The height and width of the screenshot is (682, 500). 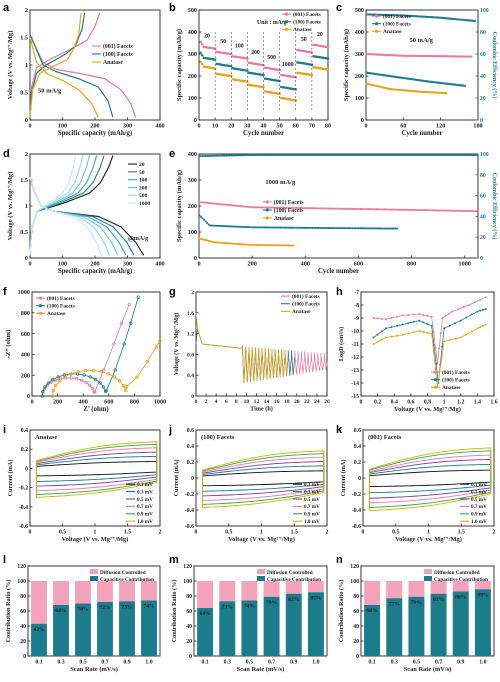 What do you see at coordinates (339, 8) in the screenshot?
I see `panel-label-c: c` at bounding box center [339, 8].